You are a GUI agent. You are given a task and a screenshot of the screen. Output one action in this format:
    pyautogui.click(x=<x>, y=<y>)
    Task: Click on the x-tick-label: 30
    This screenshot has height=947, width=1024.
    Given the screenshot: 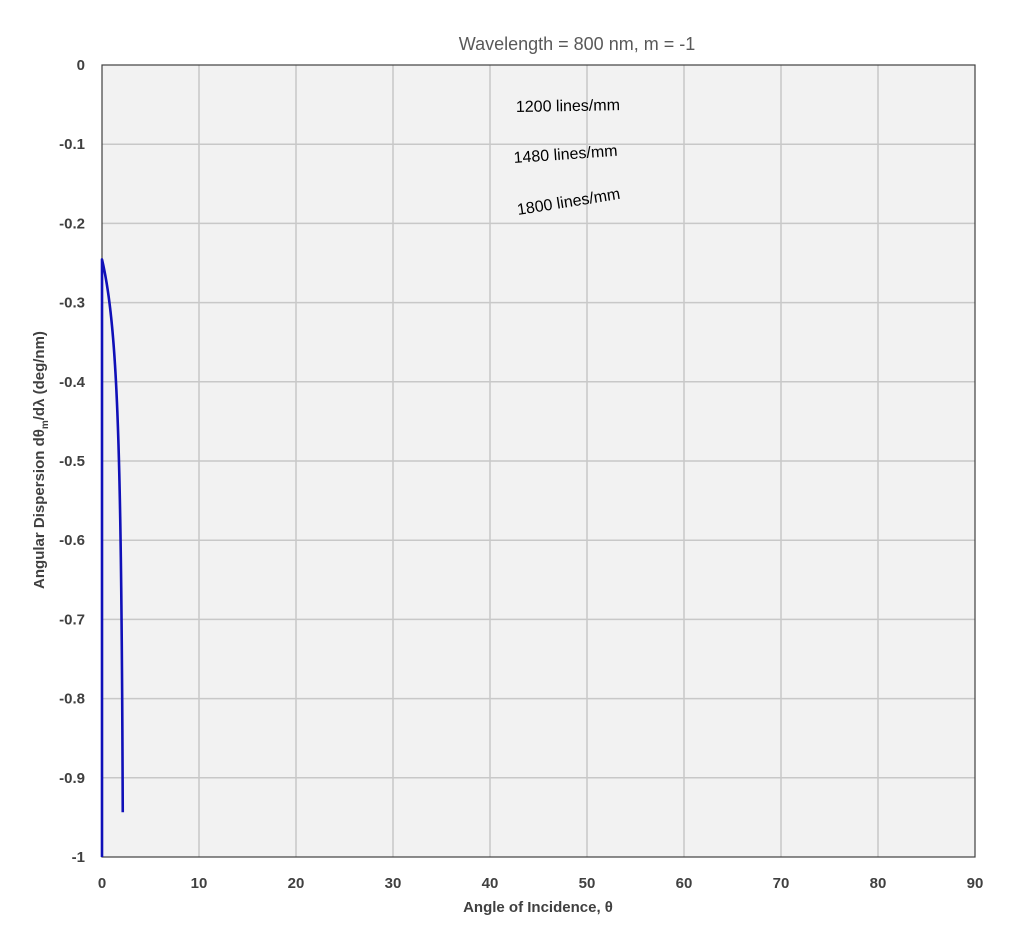 What is the action you would take?
    pyautogui.click(x=393, y=883)
    